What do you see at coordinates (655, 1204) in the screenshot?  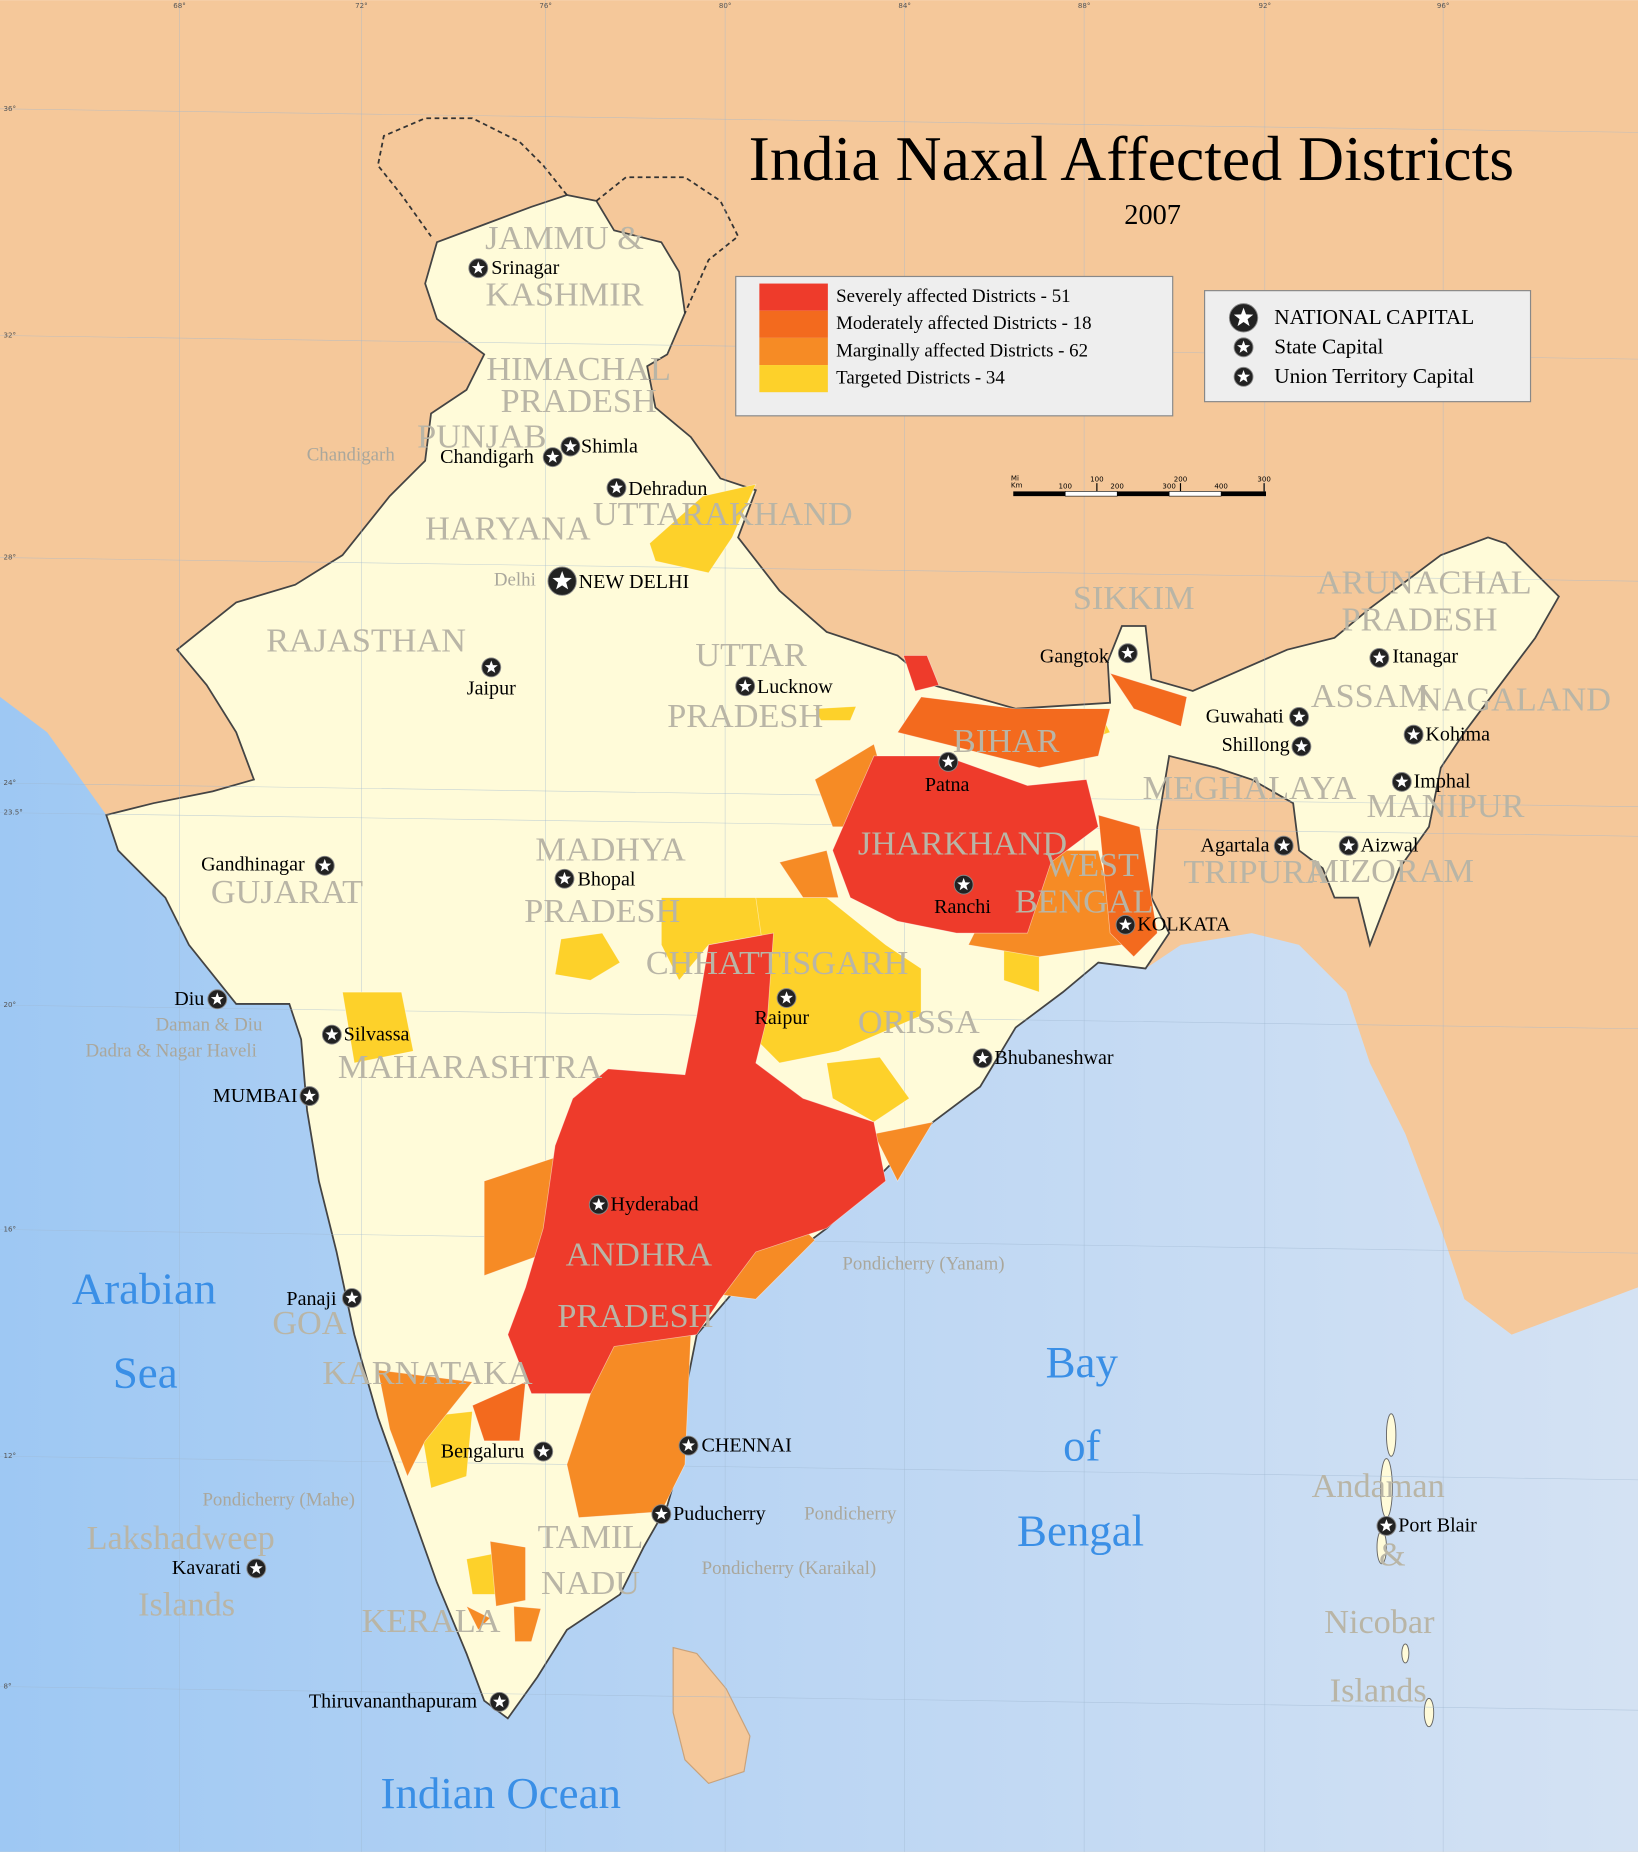 I see `city-label: Hyderabad` at bounding box center [655, 1204].